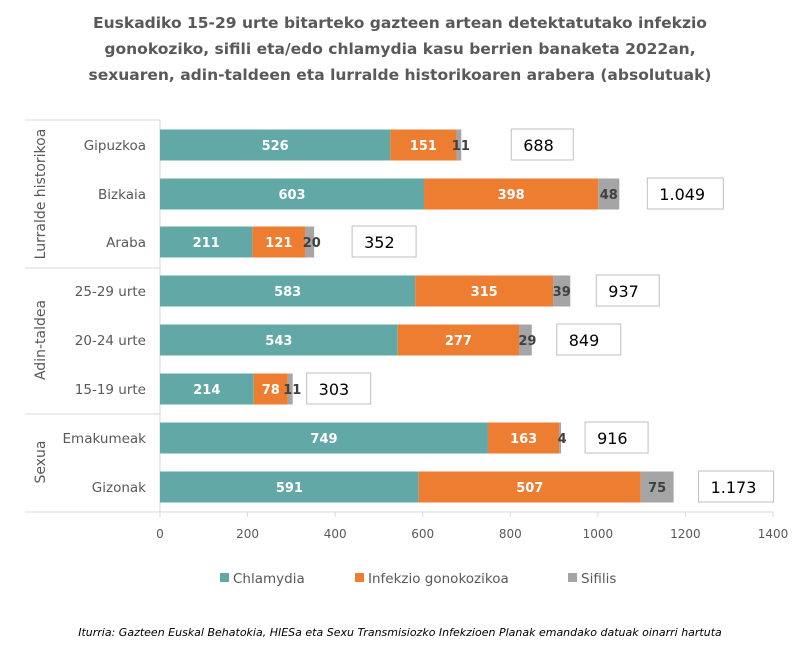  I want to click on total-label: 937, so click(623, 291).